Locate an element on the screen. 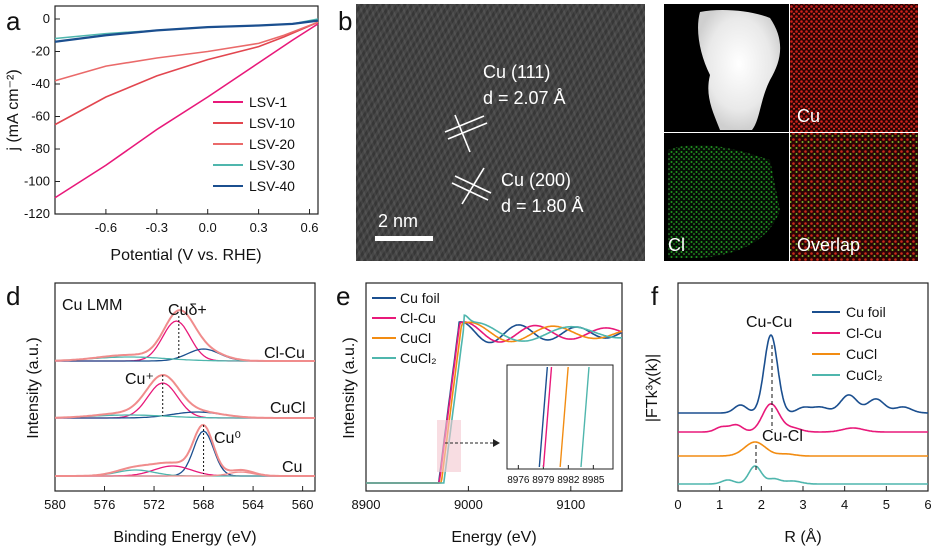 Image resolution: width=933 pixels, height=551 pixels. lattice-markers is located at coordinates (468, 159).